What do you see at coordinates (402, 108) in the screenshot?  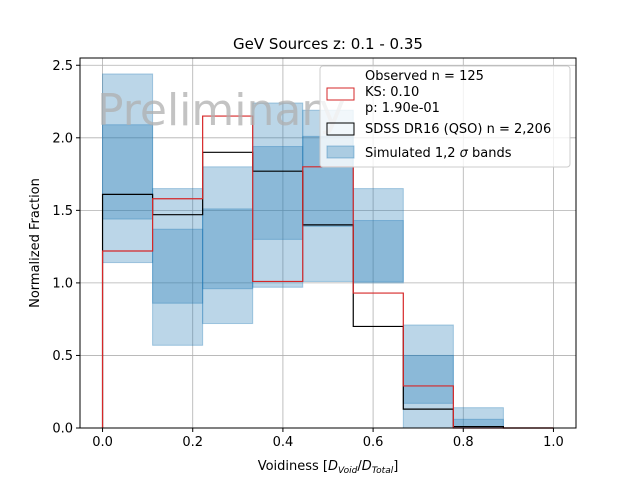 I see `legend-p-label: p: 1.90e-01` at bounding box center [402, 108].